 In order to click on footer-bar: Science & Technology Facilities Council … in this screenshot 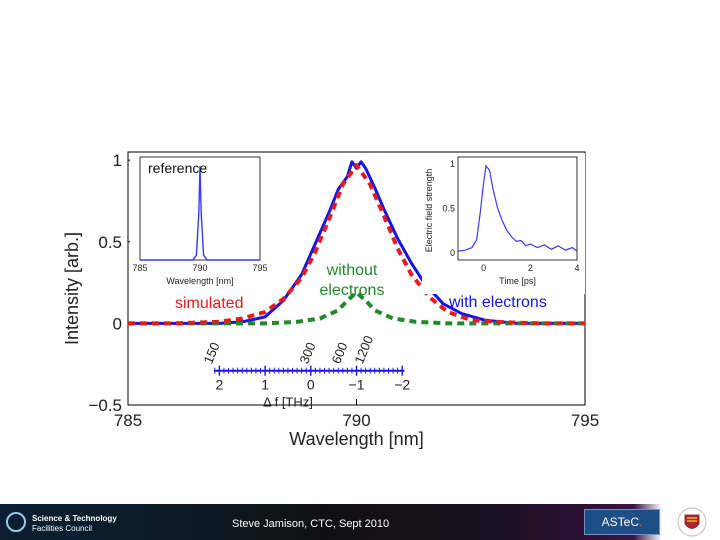, I will do `click(360, 522)`.